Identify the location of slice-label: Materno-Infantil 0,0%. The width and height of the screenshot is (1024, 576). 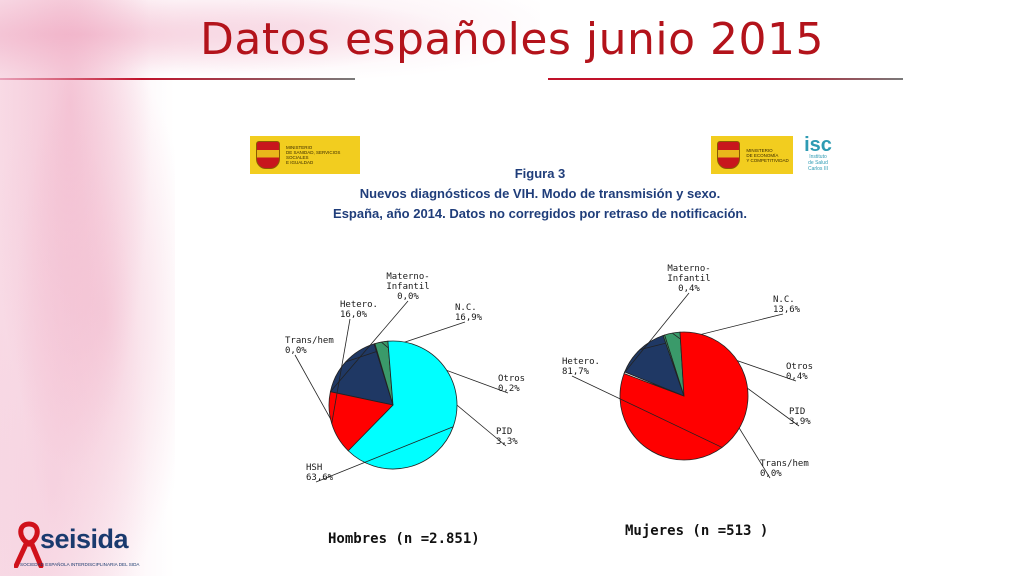
(407, 287).